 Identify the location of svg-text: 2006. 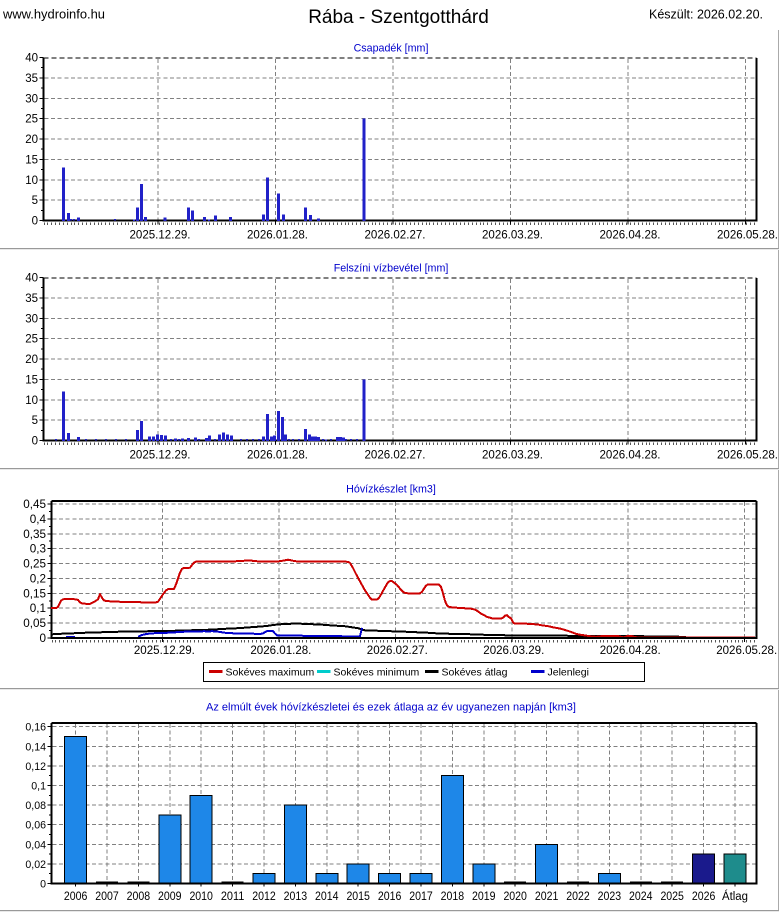
(76, 897).